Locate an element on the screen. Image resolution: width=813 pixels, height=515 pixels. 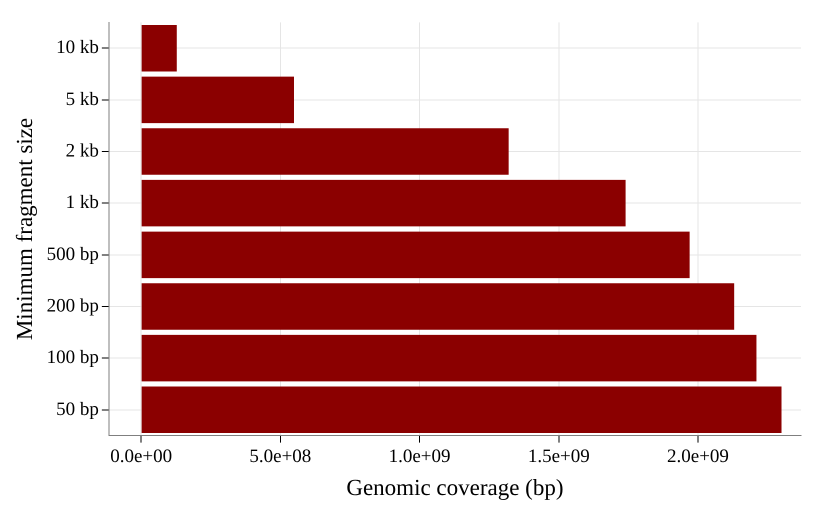
y-tick-label: 5 kb is located at coordinates (82, 99).